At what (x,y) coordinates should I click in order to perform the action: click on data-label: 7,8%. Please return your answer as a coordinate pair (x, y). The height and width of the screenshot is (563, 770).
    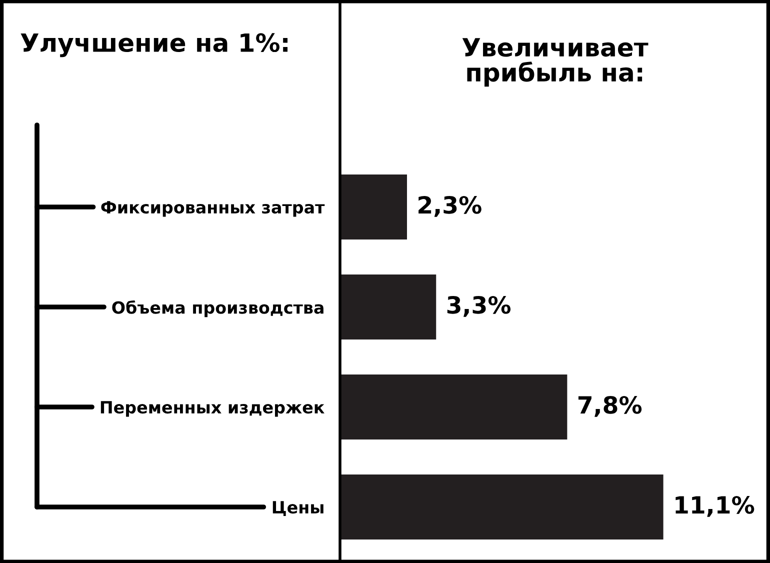
    Looking at the image, I should click on (610, 406).